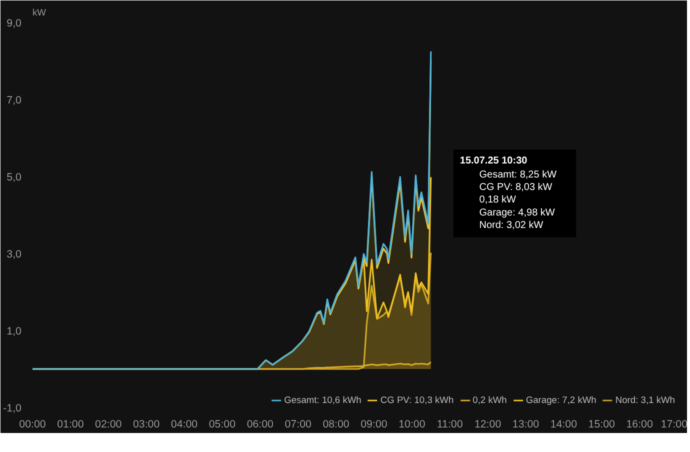 This screenshot has width=690, height=452. I want to click on x-tick-label: 07:00, so click(298, 424).